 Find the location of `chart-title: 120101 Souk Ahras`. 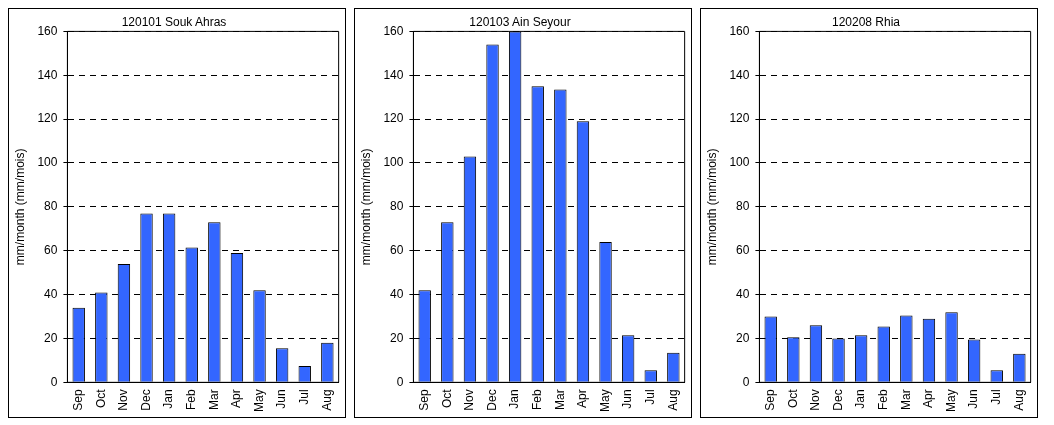

chart-title: 120101 Souk Ahras is located at coordinates (174, 21).